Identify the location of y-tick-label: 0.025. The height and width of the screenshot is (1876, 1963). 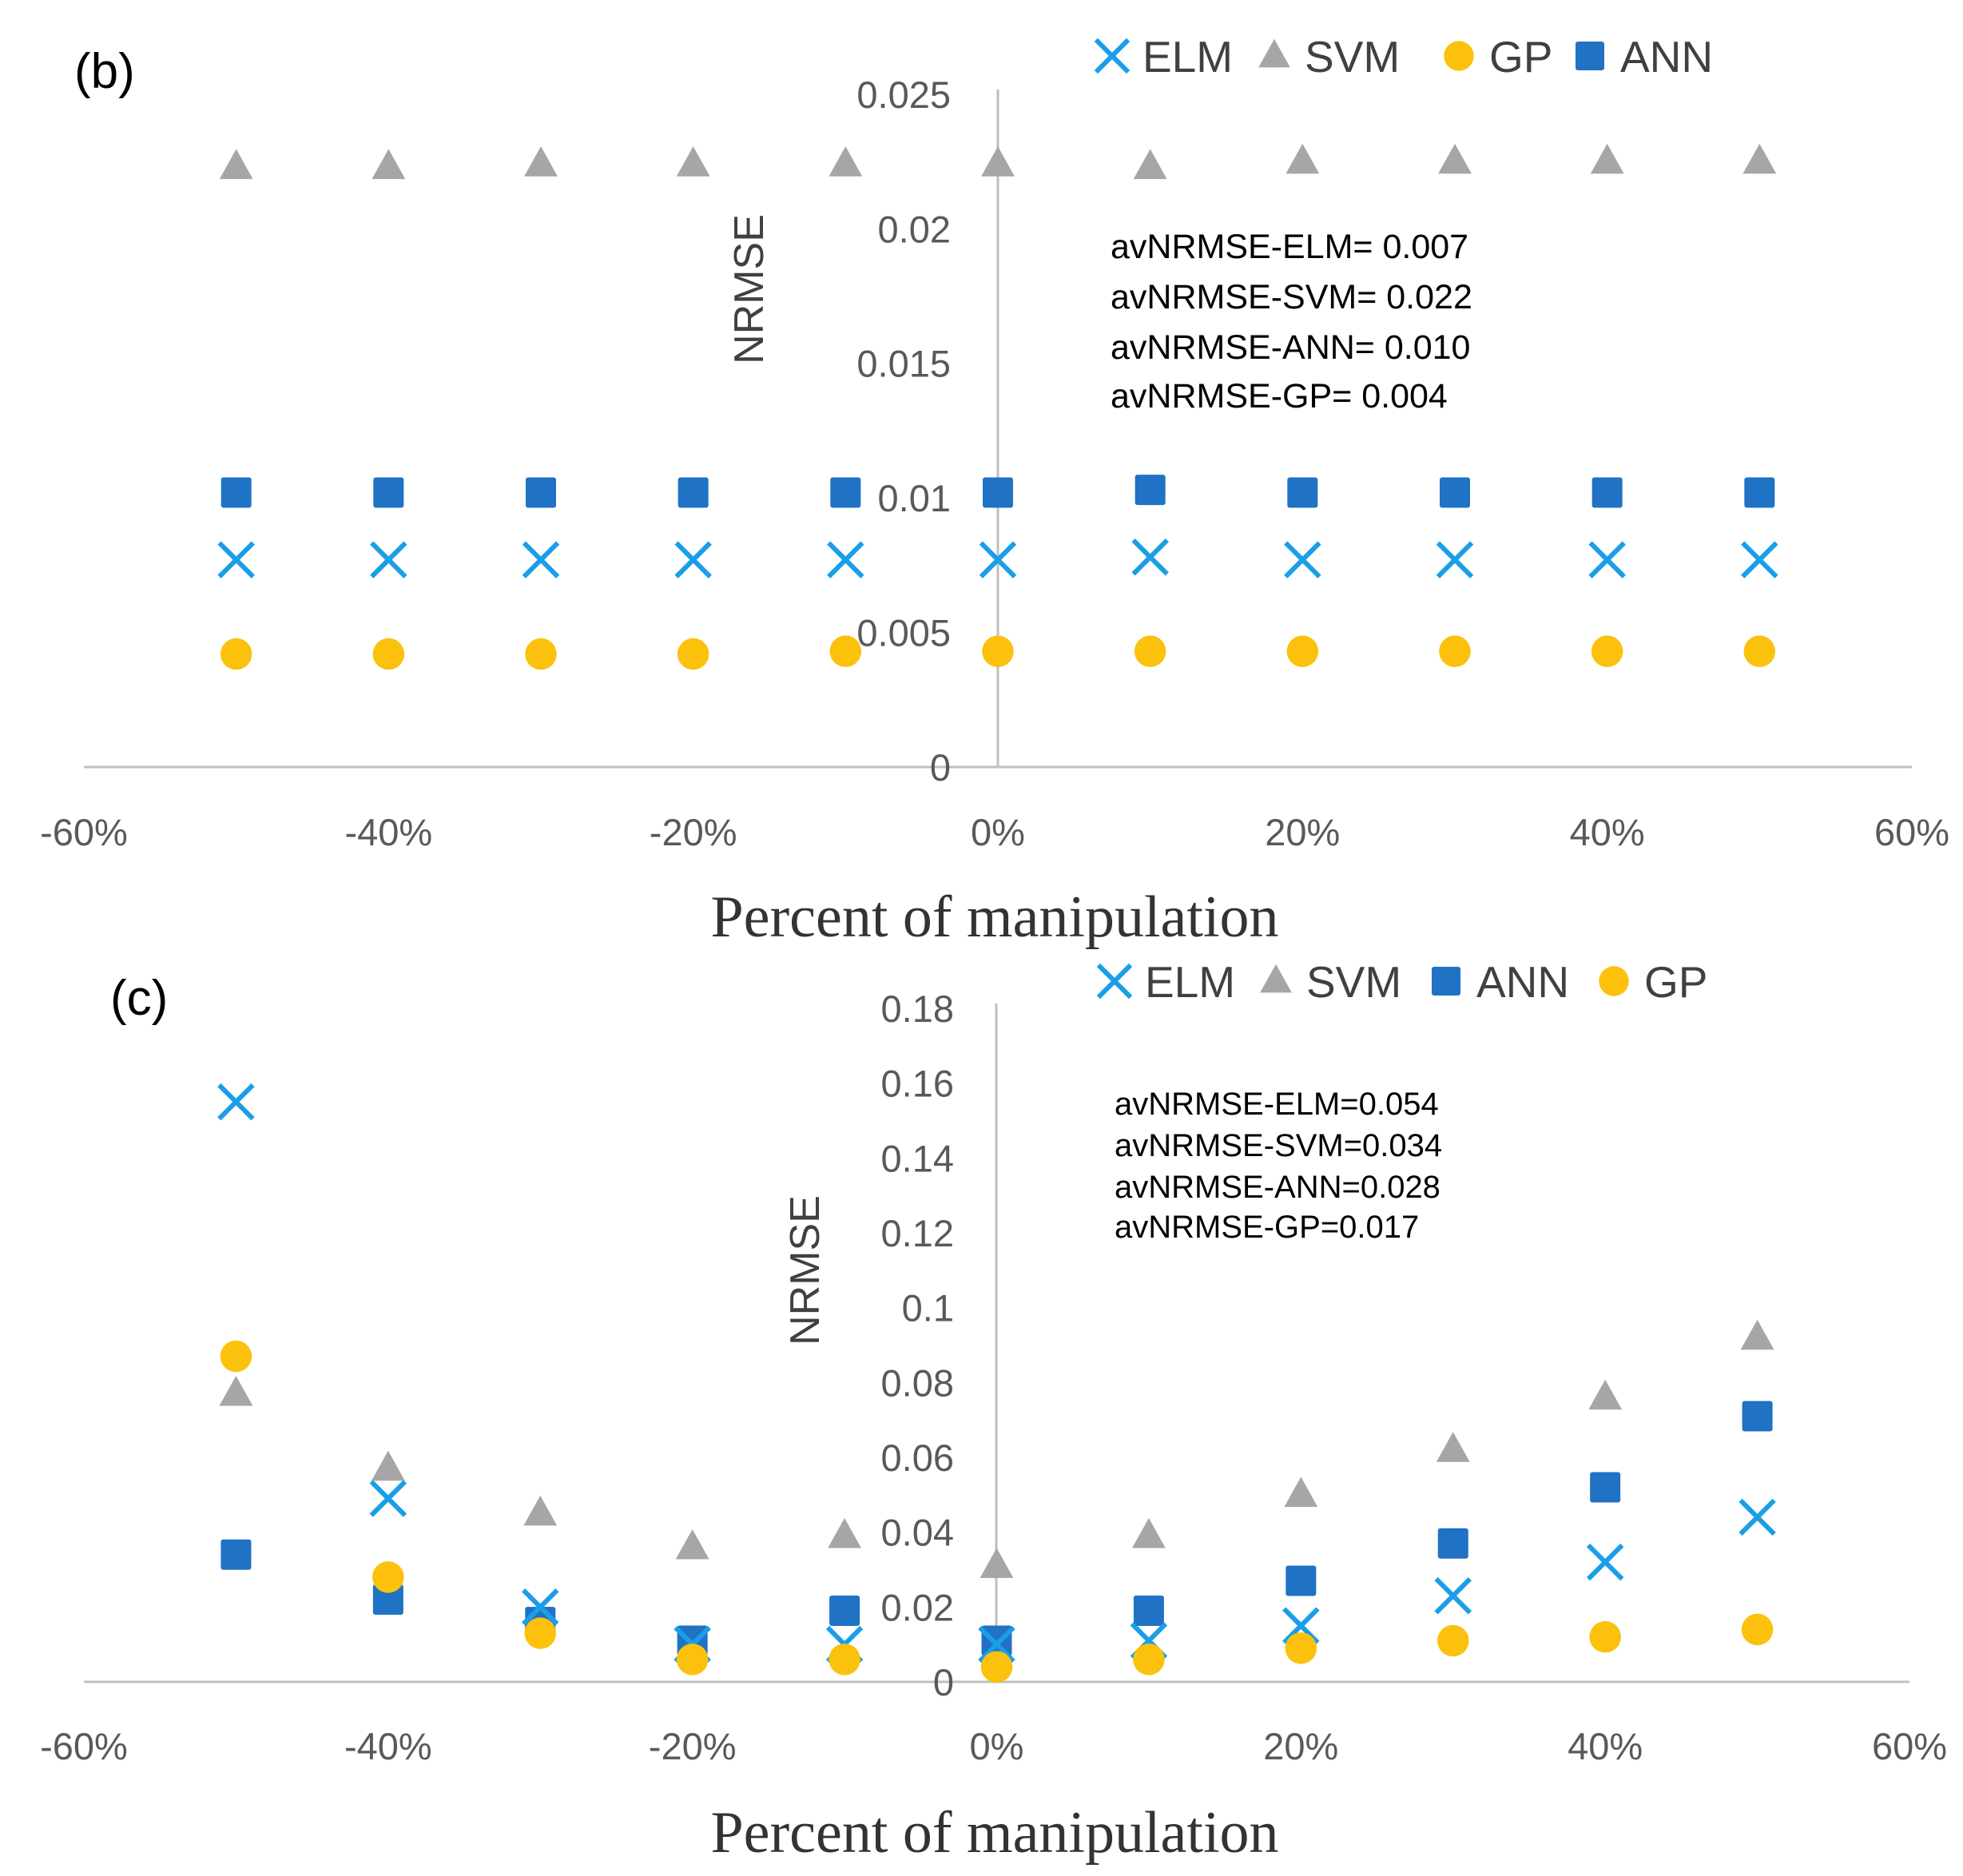
(903, 95).